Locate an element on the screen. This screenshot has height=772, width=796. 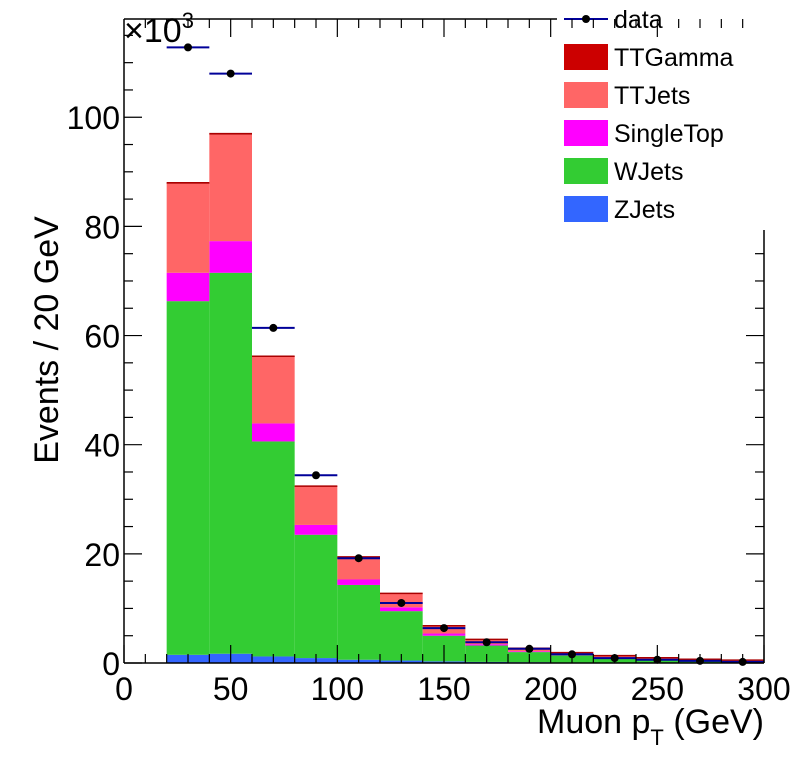
legend: data TTGamma TTJets SingleTop WJets ZJets is located at coordinates (665, 115).